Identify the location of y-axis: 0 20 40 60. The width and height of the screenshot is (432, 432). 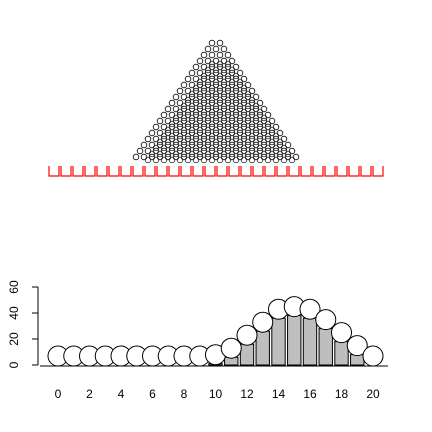
(23, 324).